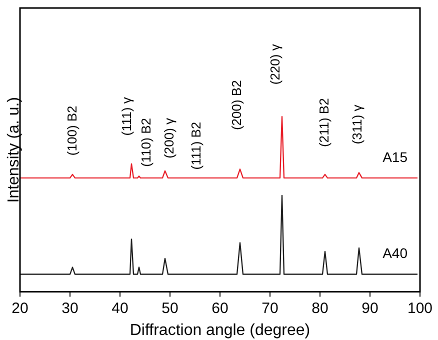 This screenshot has height=340, width=438. I want to click on x-tick-label: 80, so click(320, 308).